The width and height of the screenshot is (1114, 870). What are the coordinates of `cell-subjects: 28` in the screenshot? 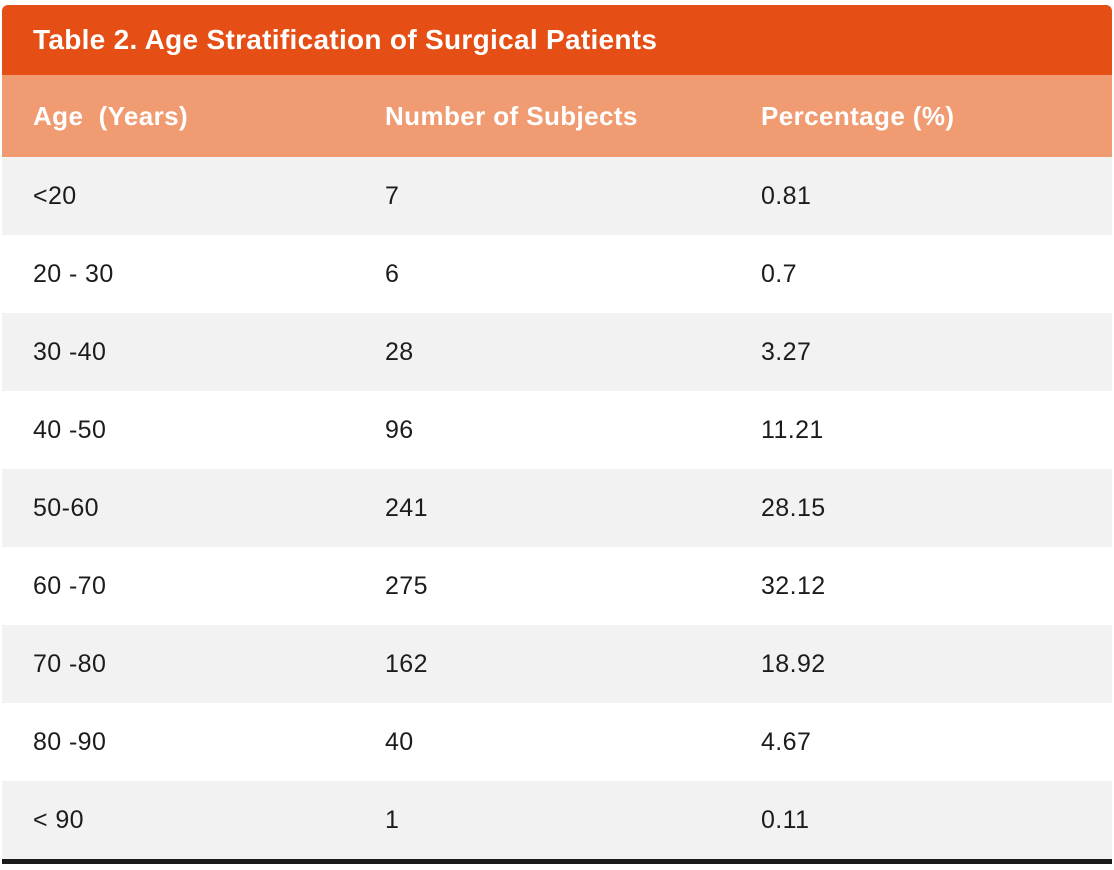 It's located at (399, 351).